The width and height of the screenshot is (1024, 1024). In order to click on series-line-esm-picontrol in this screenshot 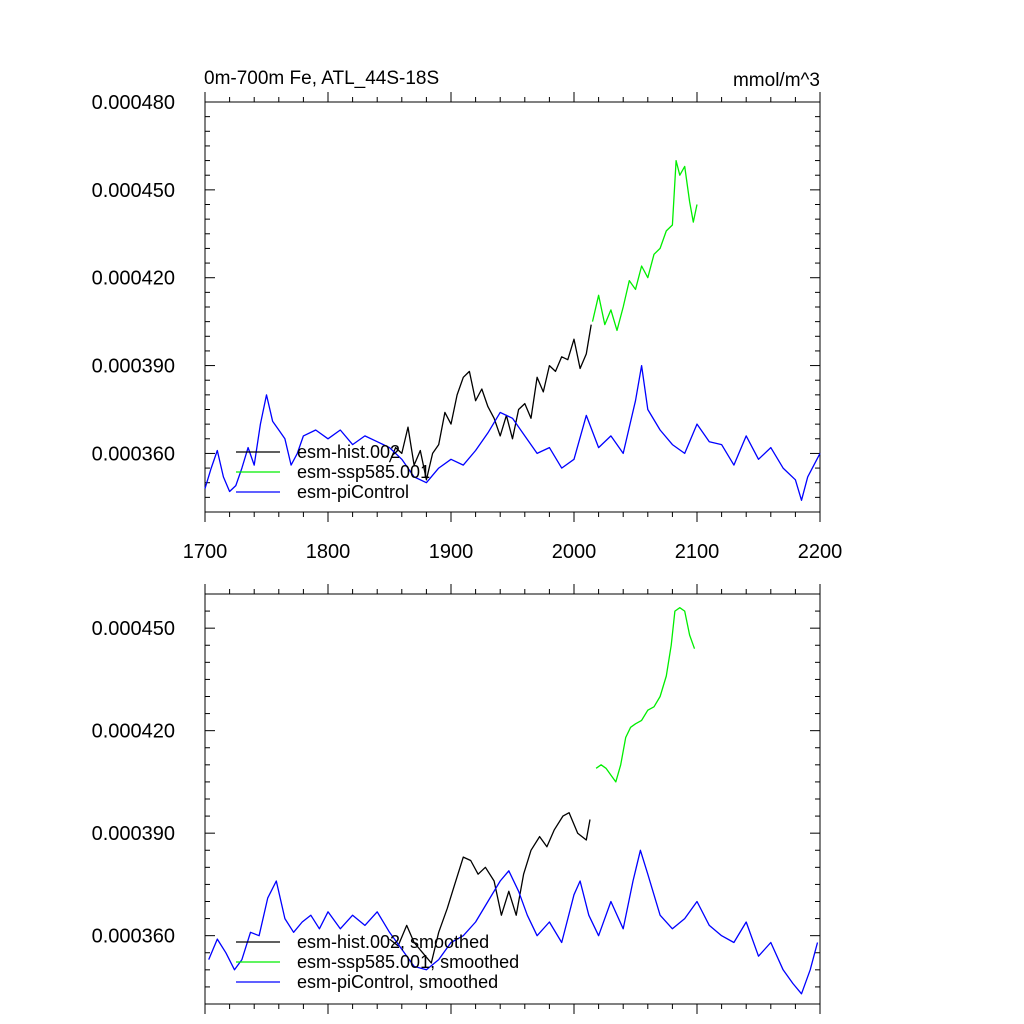, I will do `click(512, 432)`.